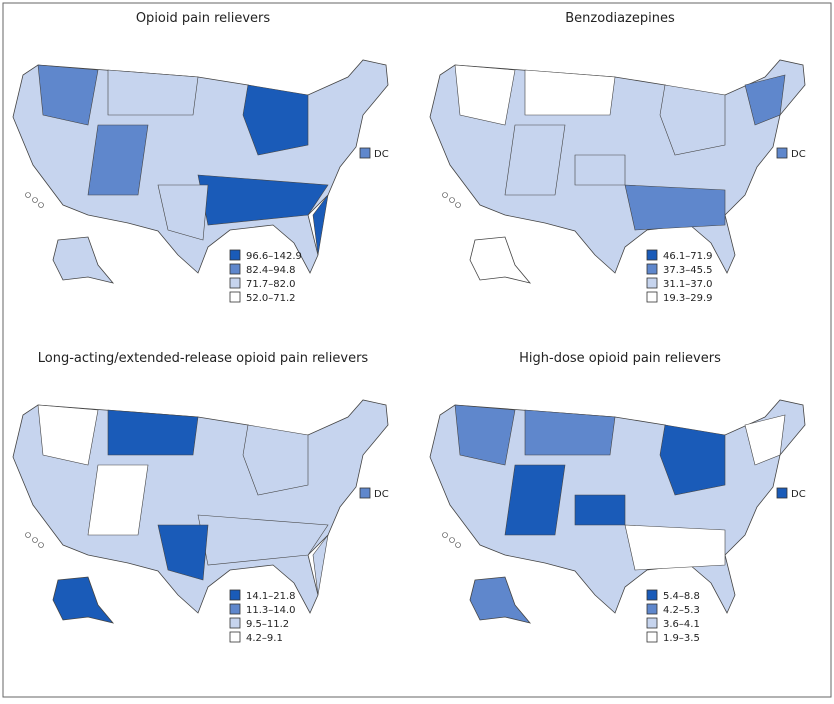 The image size is (834, 704). I want to click on legend-label: 82.4–94.8, so click(271, 270).